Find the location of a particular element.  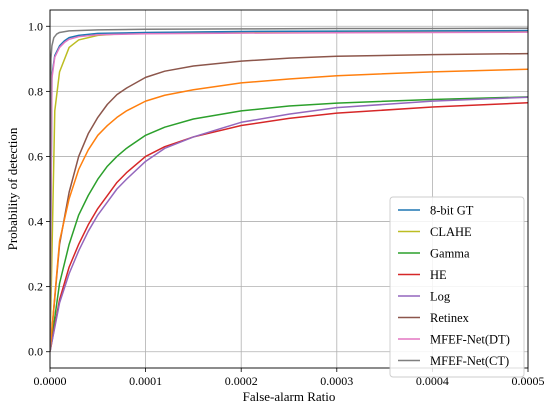

y-tick-label: 0.8 is located at coordinates (35, 91).